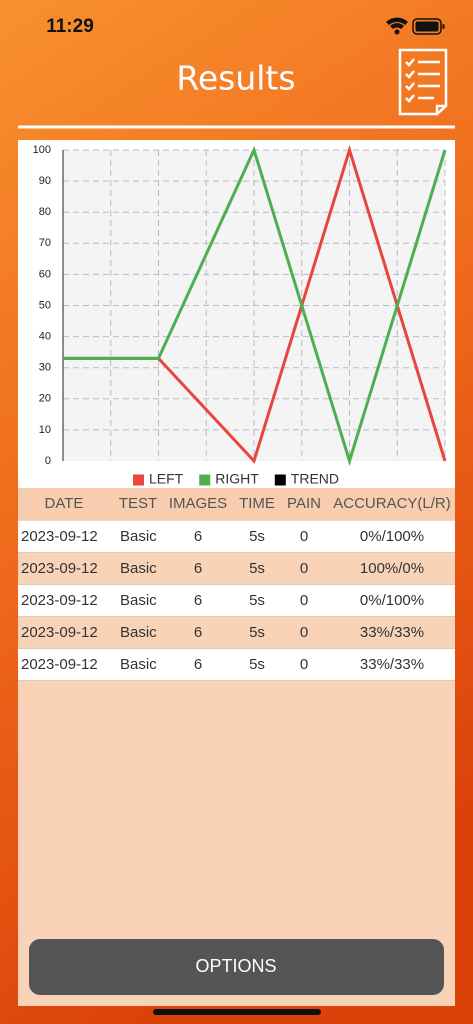 Image resolution: width=473 pixels, height=1024 pixels. I want to click on column-header: ACCURACY(L/R), so click(392, 503).